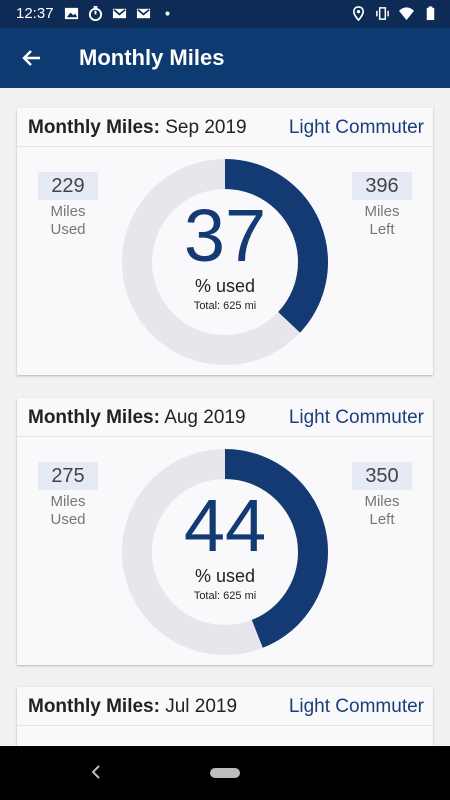 The height and width of the screenshot is (800, 450). I want to click on nav-home-pill, so click(225, 773).